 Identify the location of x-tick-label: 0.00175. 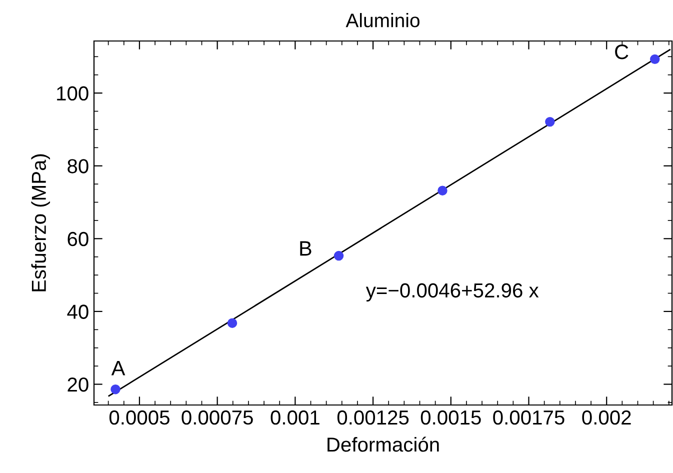
(528, 417).